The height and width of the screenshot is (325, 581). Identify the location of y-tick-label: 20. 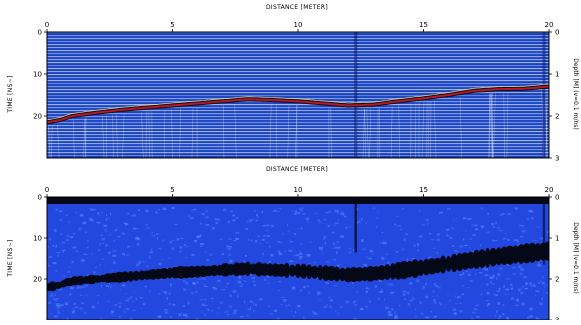
(37, 117).